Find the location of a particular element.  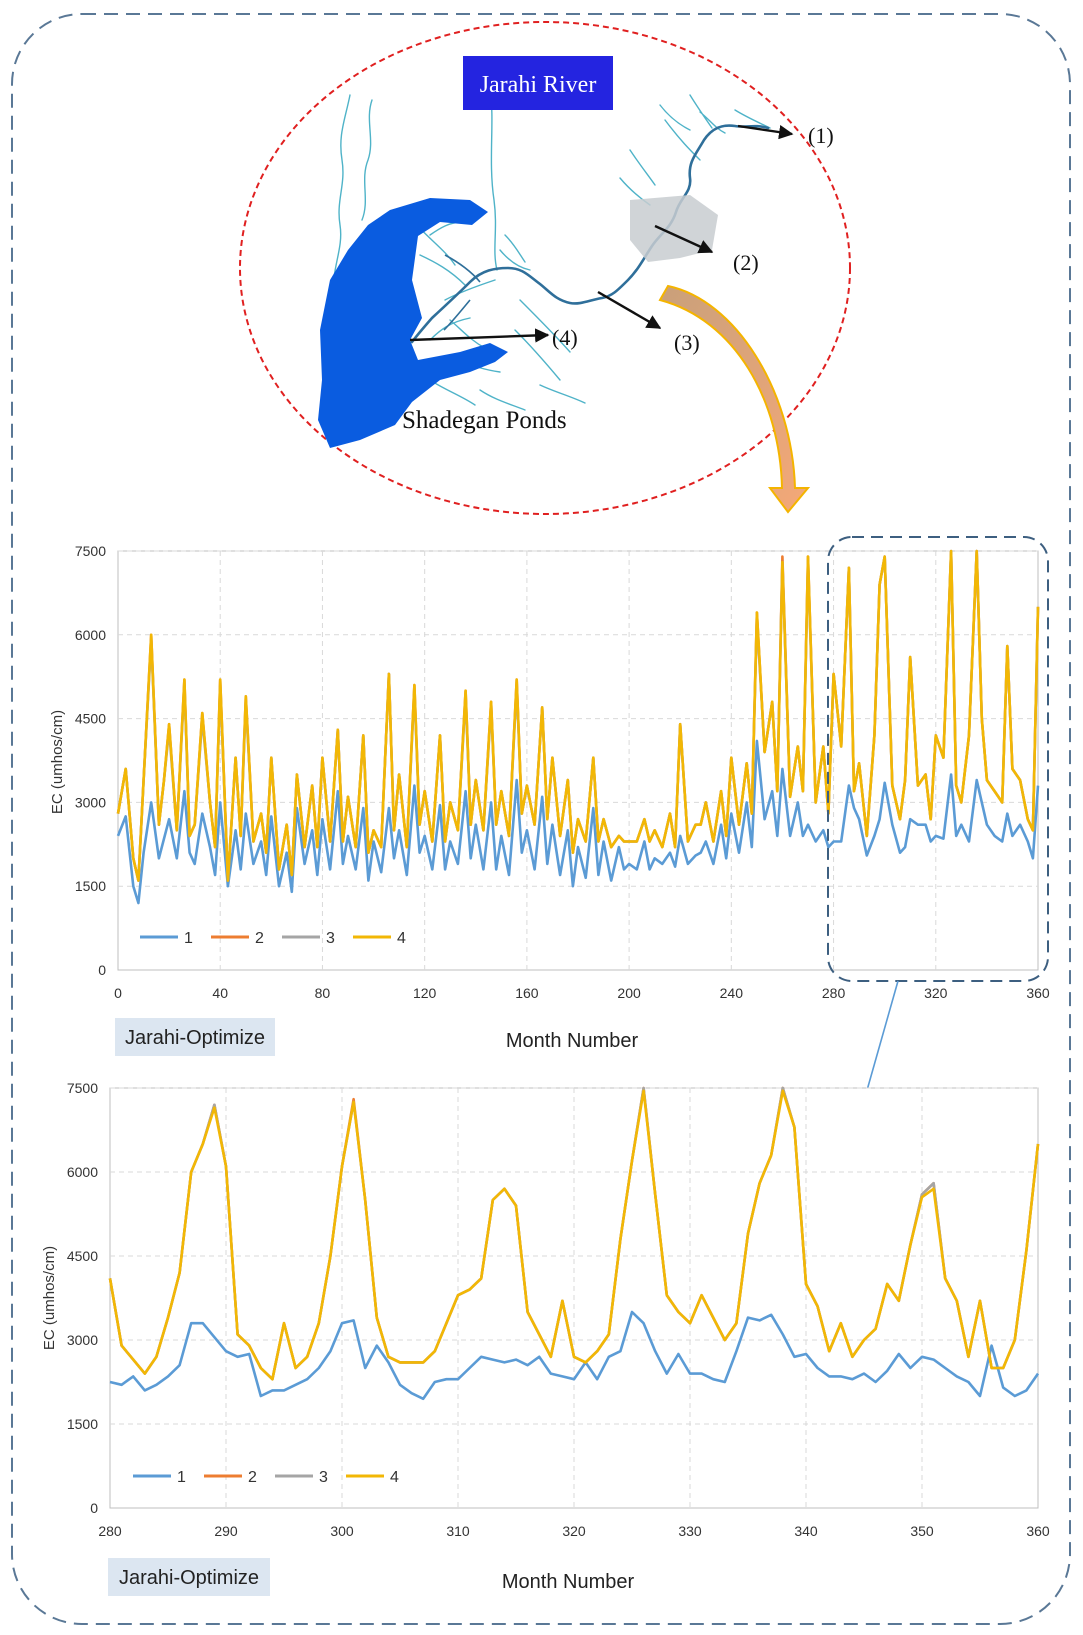

tributaries is located at coordinates (548, 260).